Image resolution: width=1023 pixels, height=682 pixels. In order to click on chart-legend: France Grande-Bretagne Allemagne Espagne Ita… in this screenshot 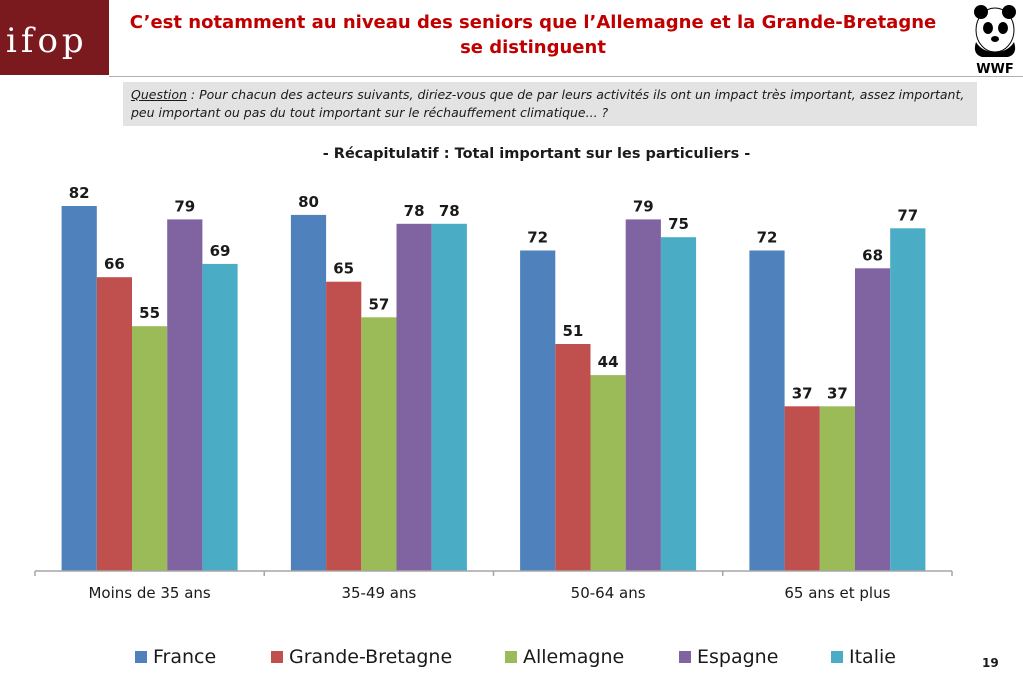, I will do `click(511, 658)`.